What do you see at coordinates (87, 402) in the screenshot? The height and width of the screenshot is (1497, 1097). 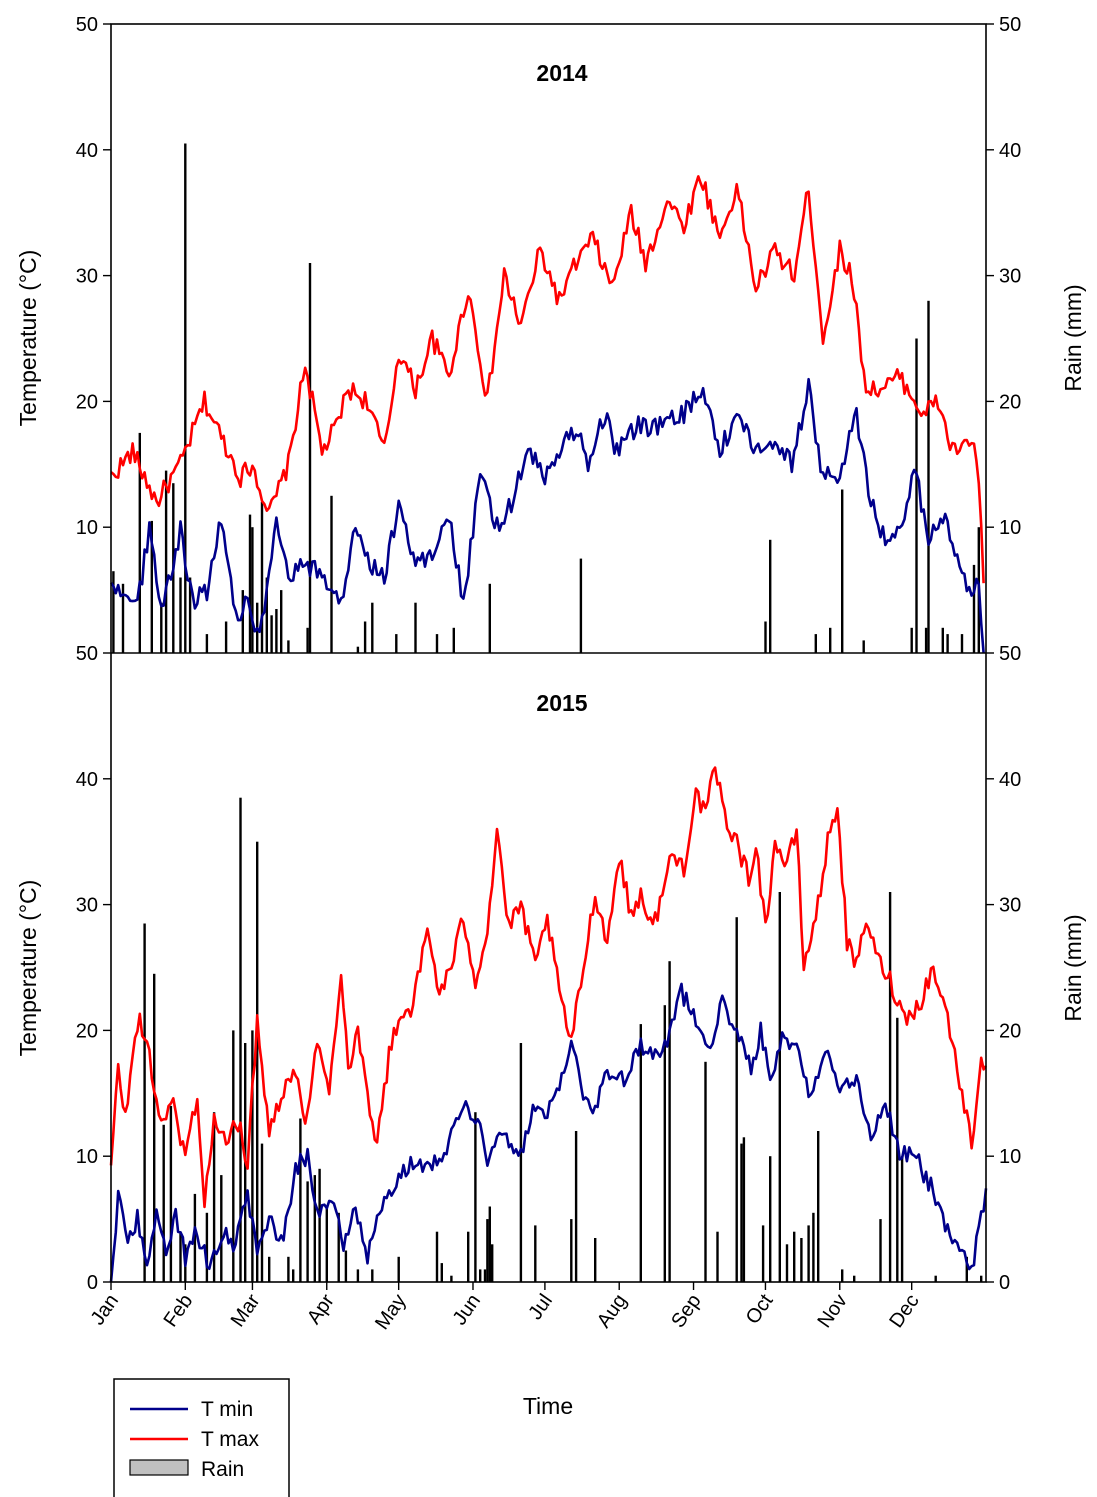 I see `y-tick-label-left: 20` at bounding box center [87, 402].